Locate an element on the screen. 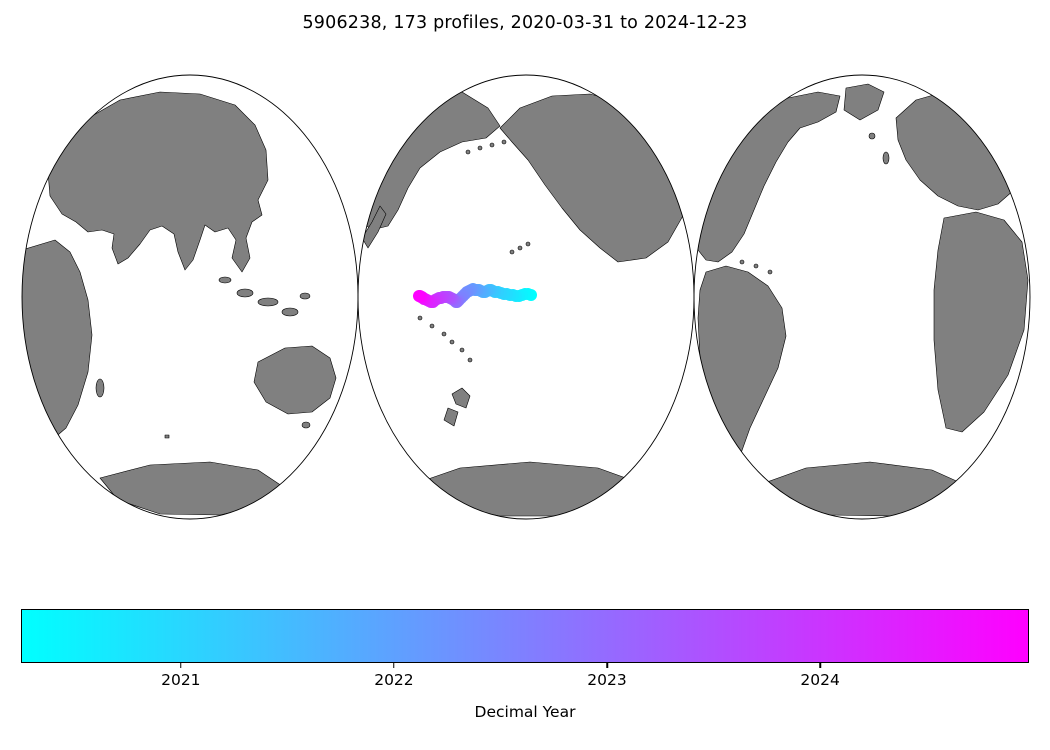 This screenshot has width=1050, height=750. colorbar-tick-label: 2023 is located at coordinates (607, 680).